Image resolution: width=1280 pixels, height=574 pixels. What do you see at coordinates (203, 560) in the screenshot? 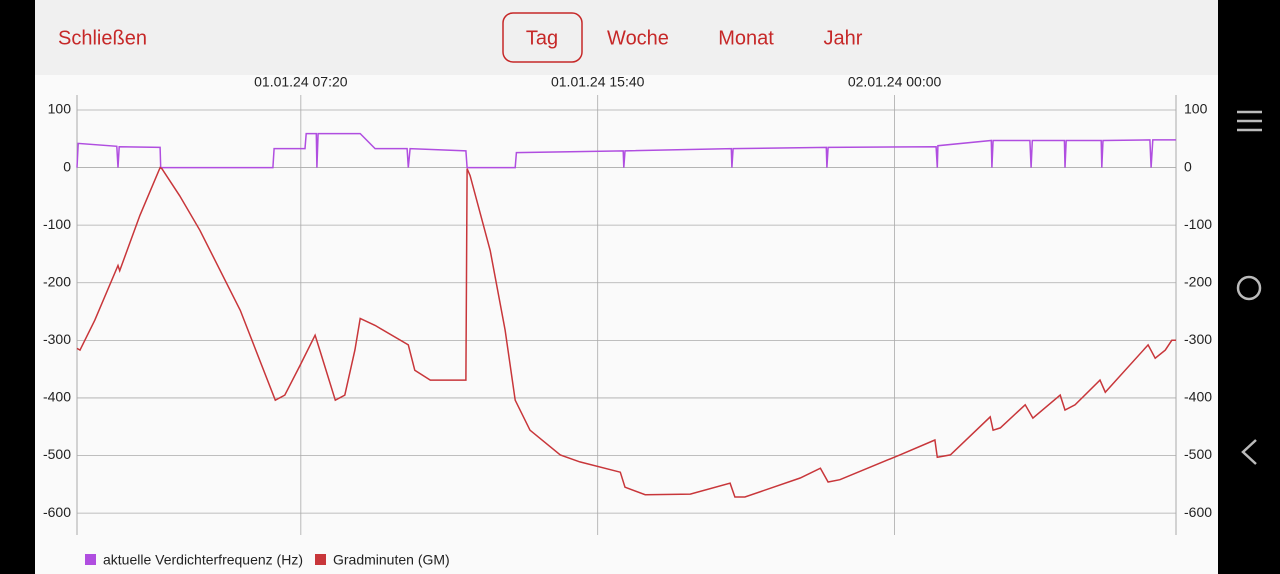
I see `legend-label: aktuelle Verdichterfrequenz (Hz)` at bounding box center [203, 560].